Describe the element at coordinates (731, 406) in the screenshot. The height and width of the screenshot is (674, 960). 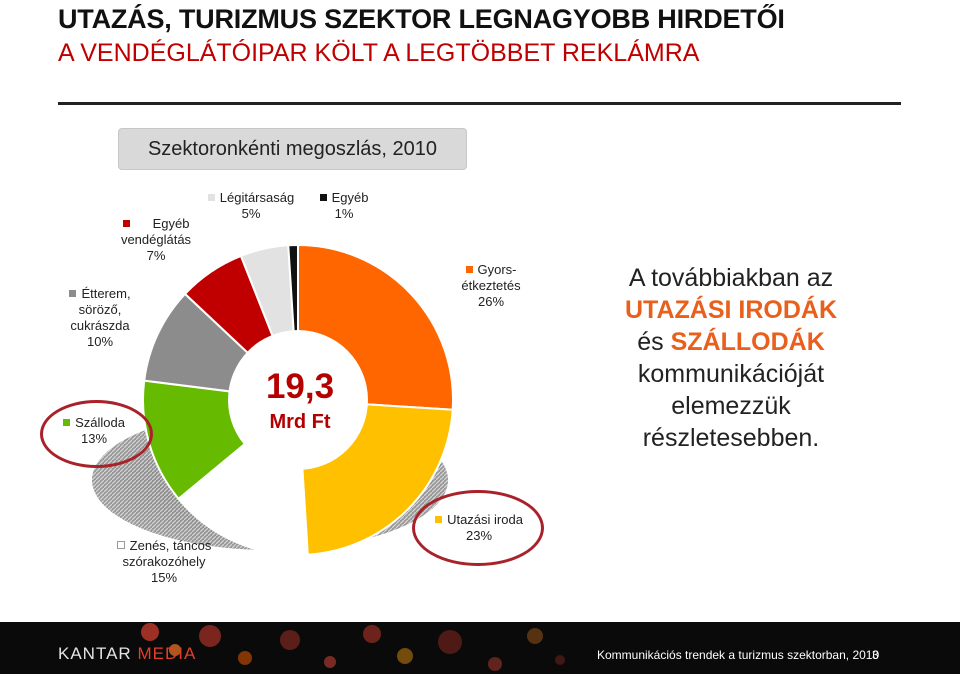
I see `note-line: elemezzük` at that location.